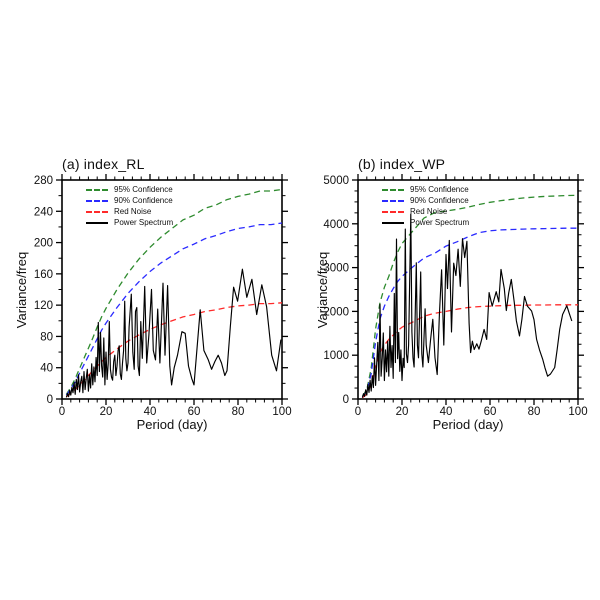 The height and width of the screenshot is (600, 600). Describe the element at coordinates (172, 424) in the screenshot. I see `chart-a-x-axis-label: Period (day)` at that location.